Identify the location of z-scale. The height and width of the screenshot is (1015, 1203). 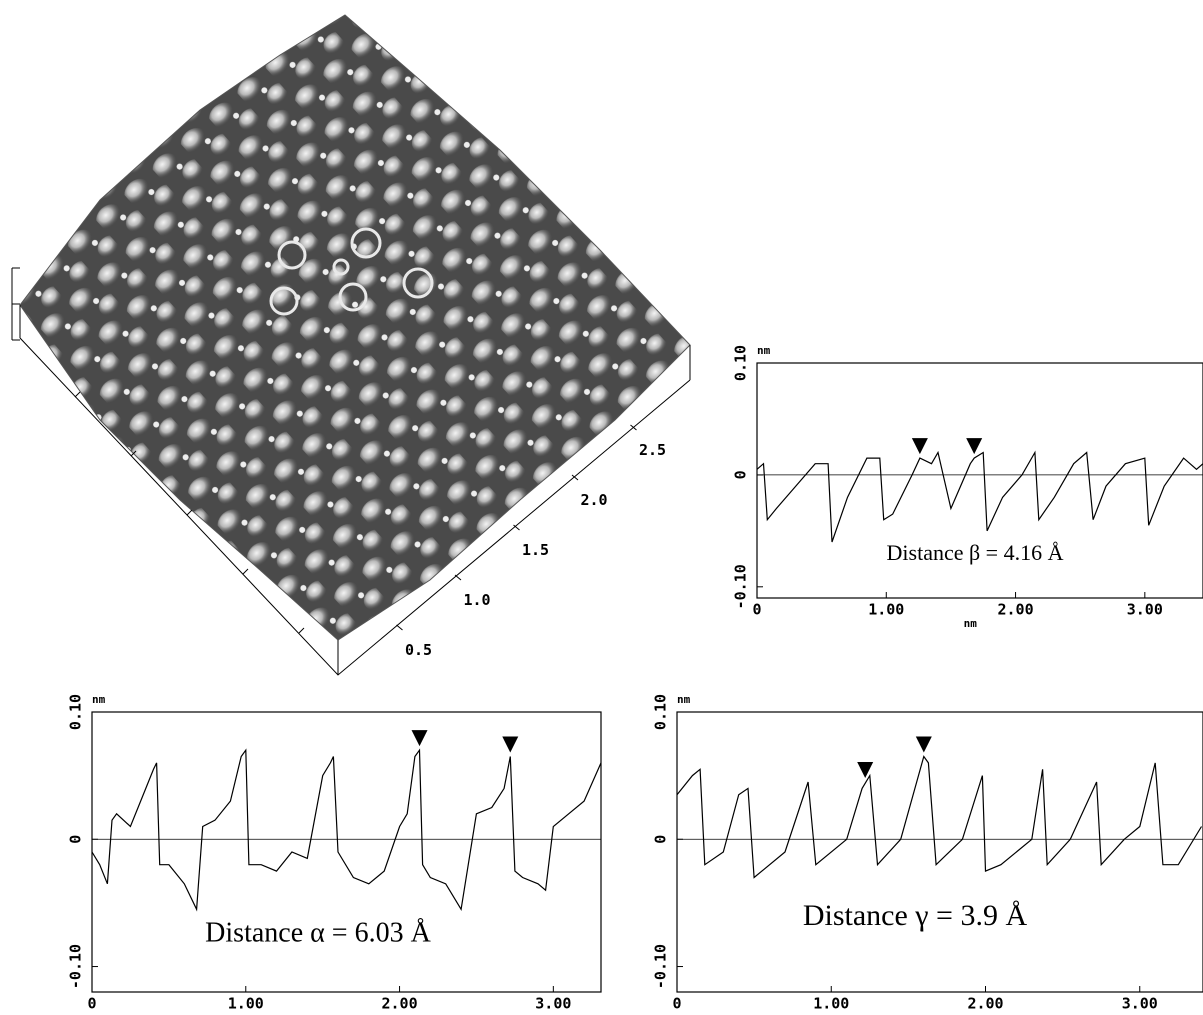
(15, 304).